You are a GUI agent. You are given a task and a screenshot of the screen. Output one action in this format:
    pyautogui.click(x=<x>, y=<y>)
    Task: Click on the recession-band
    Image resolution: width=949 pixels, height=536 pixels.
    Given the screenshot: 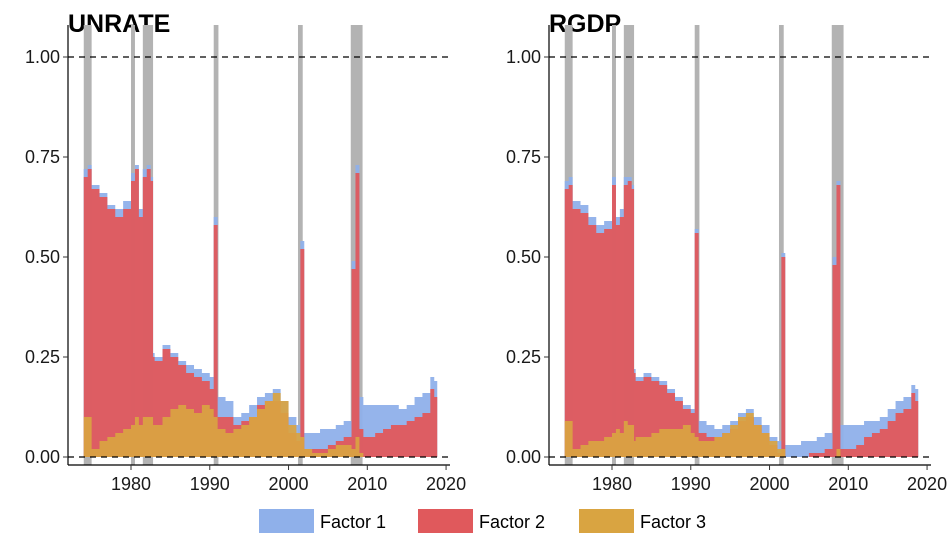 What is the action you would take?
    pyautogui.click(x=781, y=245)
    